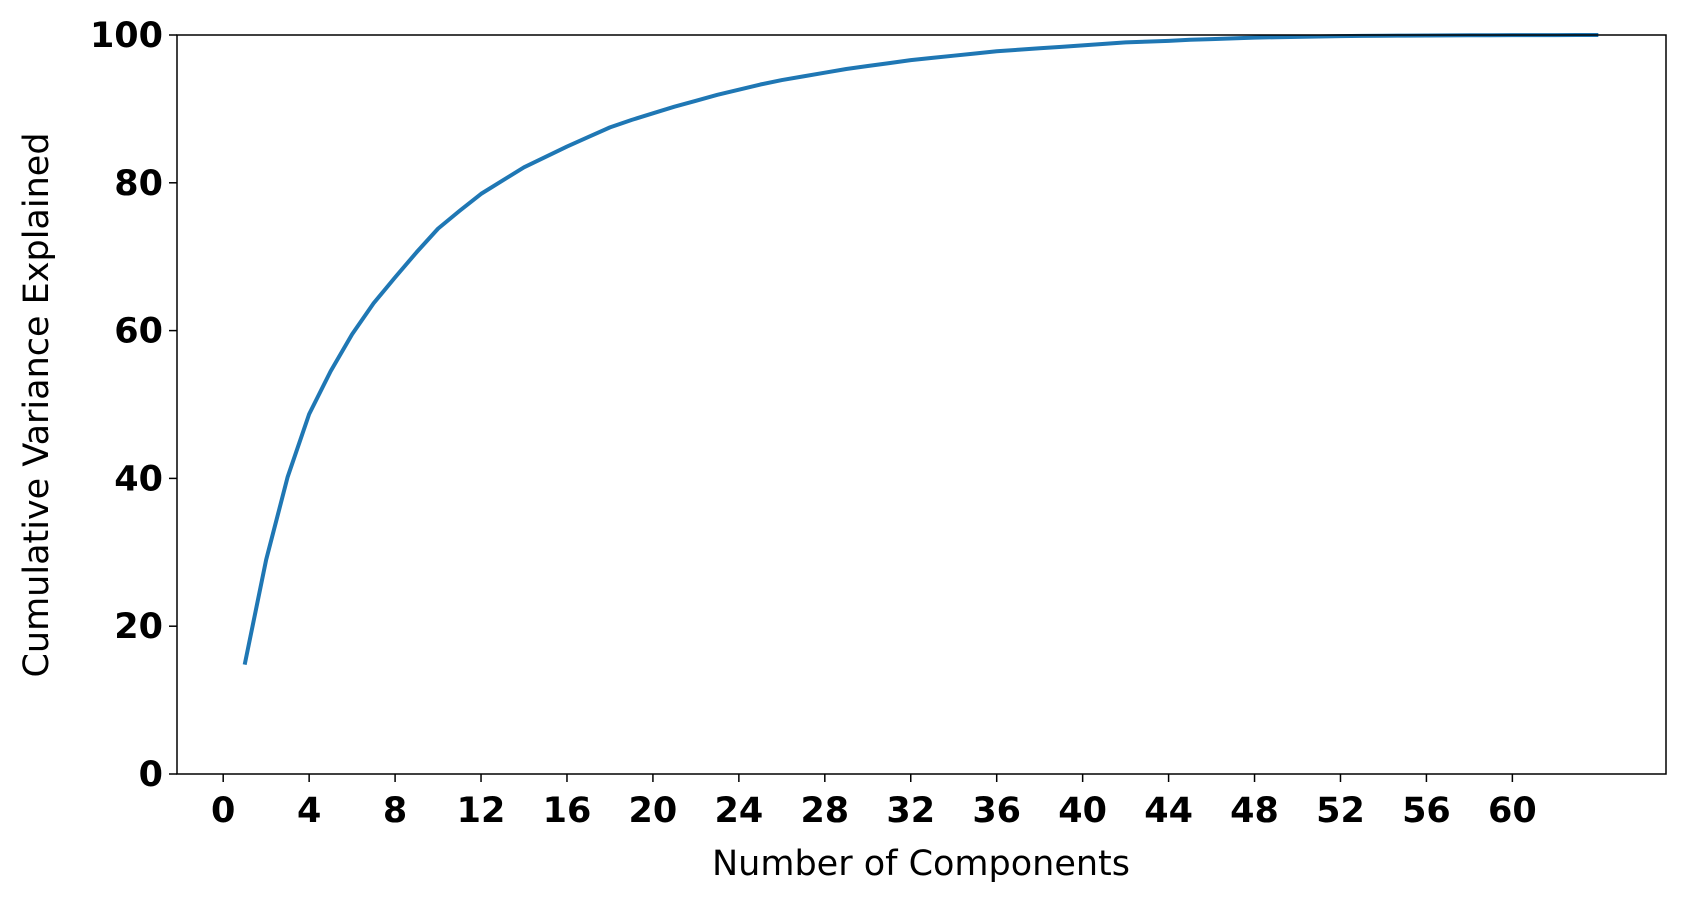 The width and height of the screenshot is (1686, 907). What do you see at coordinates (910, 811) in the screenshot?
I see `x-tick-label: 32` at bounding box center [910, 811].